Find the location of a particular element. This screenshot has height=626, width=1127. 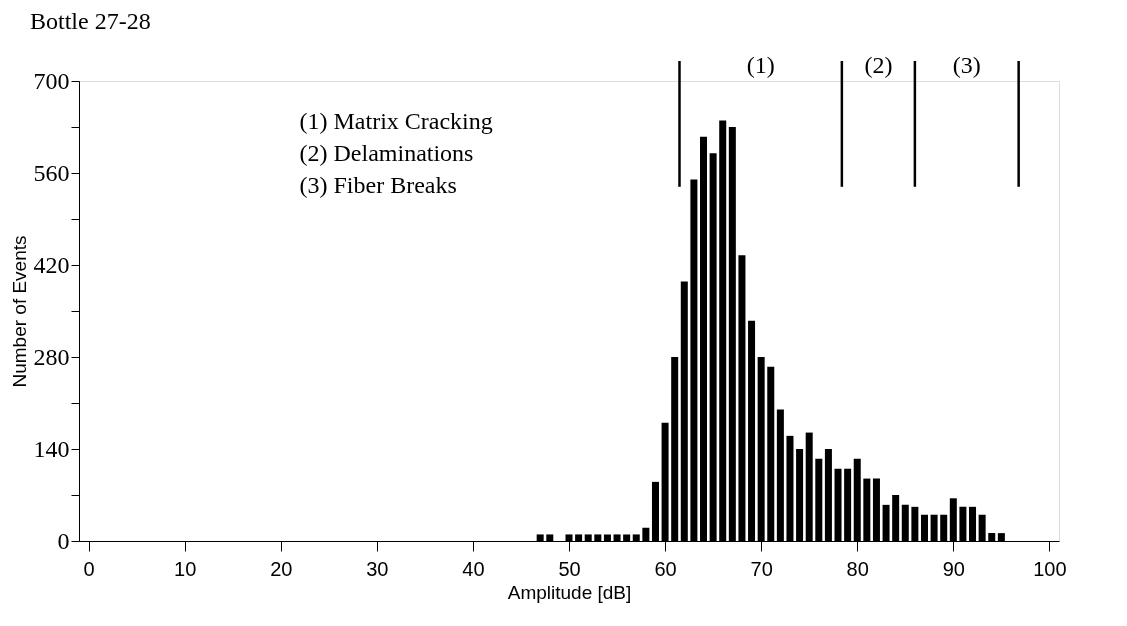

y-tick-label: 280 is located at coordinates (51, 356).